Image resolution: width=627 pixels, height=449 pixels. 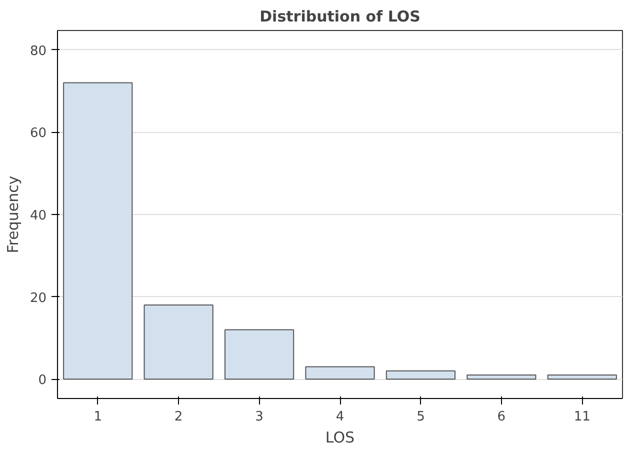 What do you see at coordinates (340, 437) in the screenshot?
I see `x-axis-title: LOS` at bounding box center [340, 437].